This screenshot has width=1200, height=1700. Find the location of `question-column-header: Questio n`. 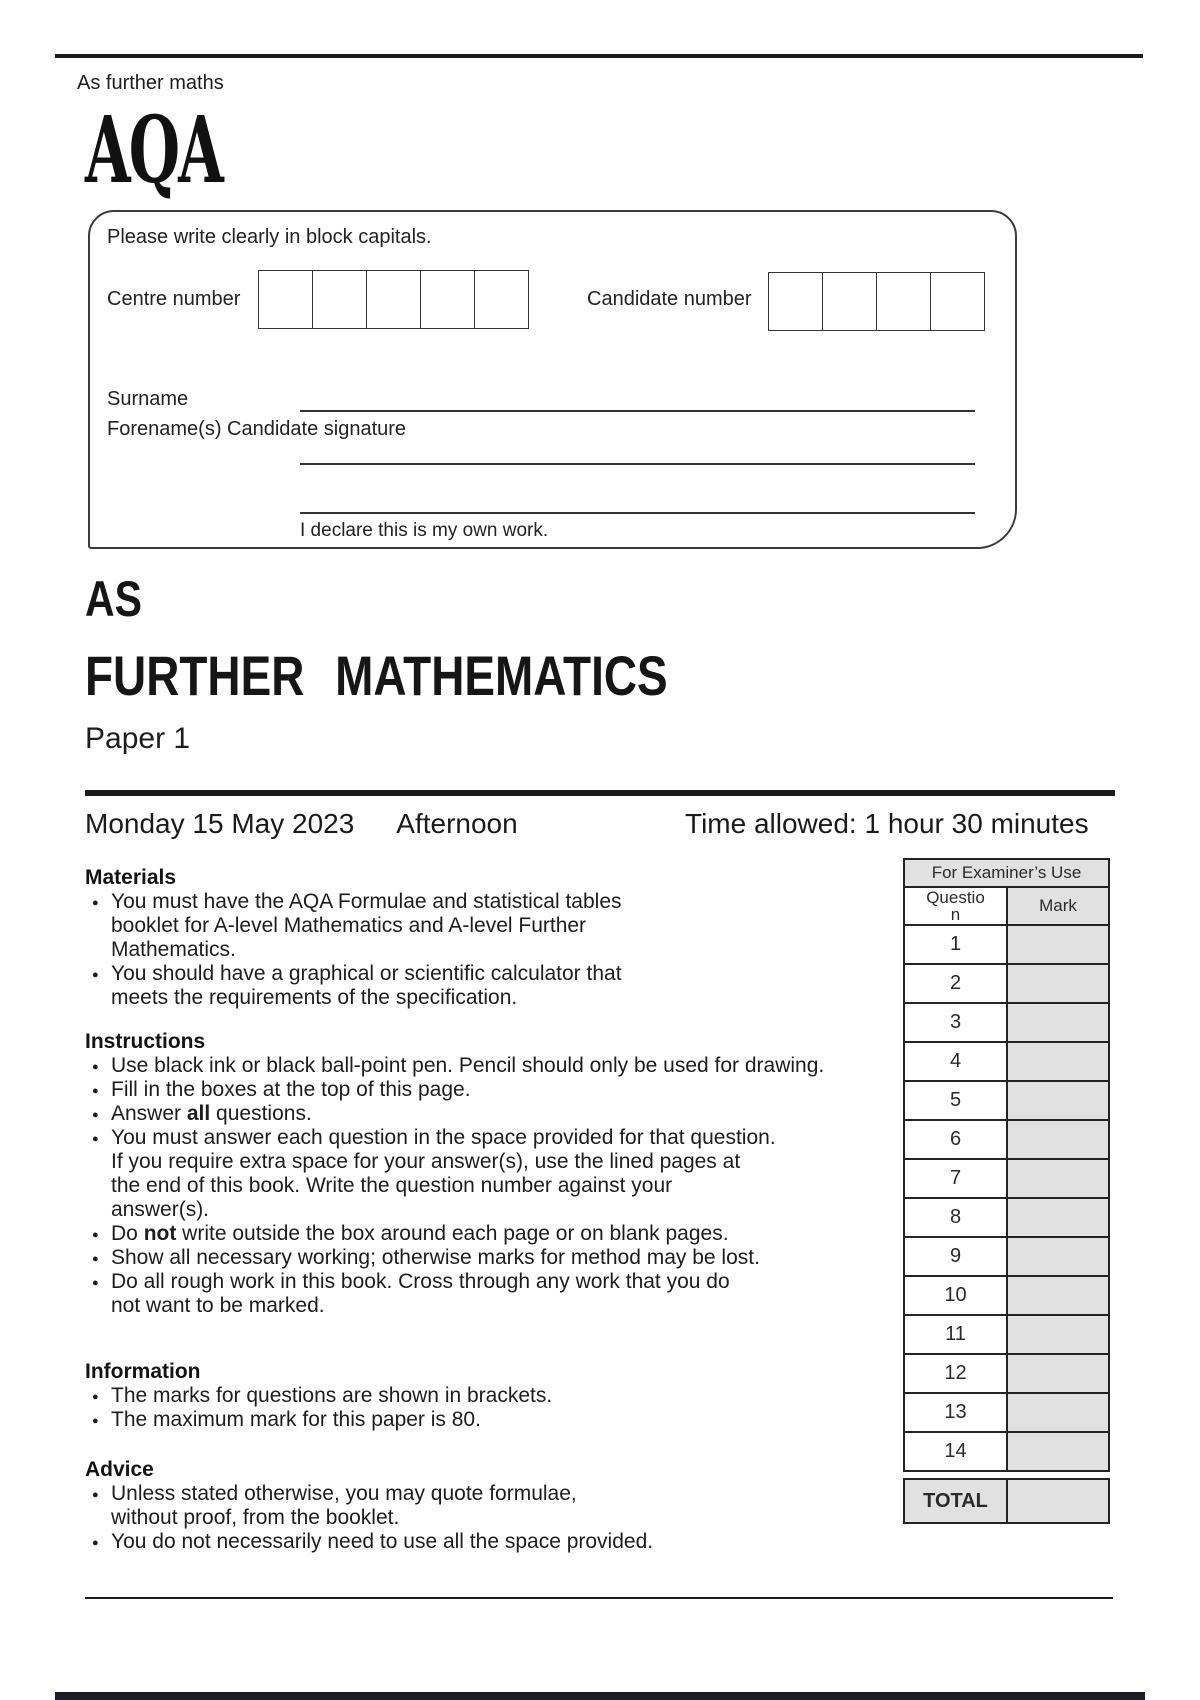

question-column-header: Questio n is located at coordinates (955, 906).